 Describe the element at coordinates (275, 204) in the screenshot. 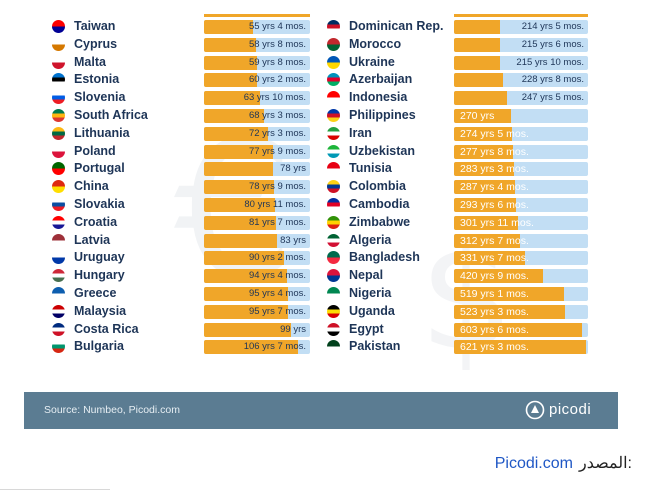

I see `value-label: 80 yrs 11 mos.` at that location.